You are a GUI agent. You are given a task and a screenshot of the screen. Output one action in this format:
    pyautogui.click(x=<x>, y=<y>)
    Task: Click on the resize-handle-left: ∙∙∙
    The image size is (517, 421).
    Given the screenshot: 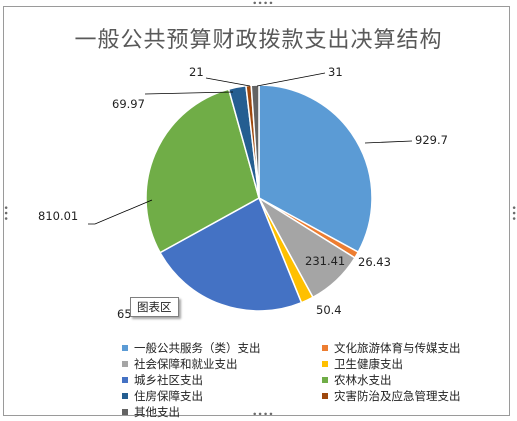 What is the action you would take?
    pyautogui.click(x=5, y=213)
    